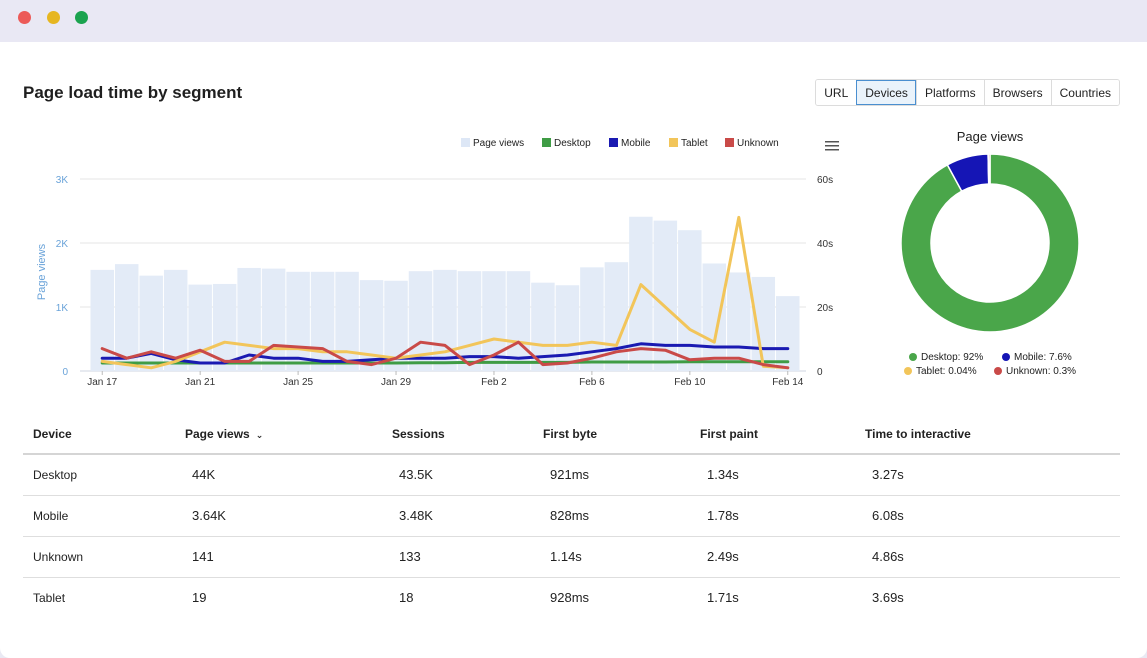 This screenshot has height=658, width=1147. What do you see at coordinates (946, 371) in the screenshot?
I see `donut-legend-tablet: Tablet: 0.04%` at bounding box center [946, 371].